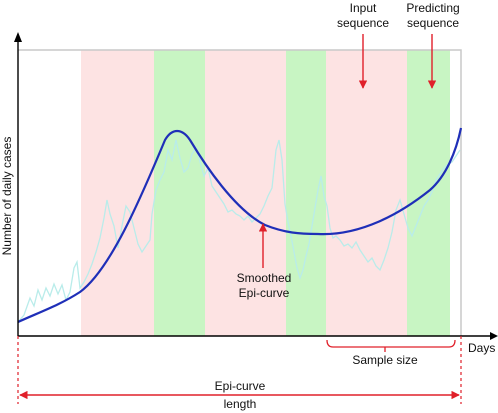 This screenshot has height=413, width=498. Describe the element at coordinates (391, 343) in the screenshot. I see `sample-size-bracket` at that location.